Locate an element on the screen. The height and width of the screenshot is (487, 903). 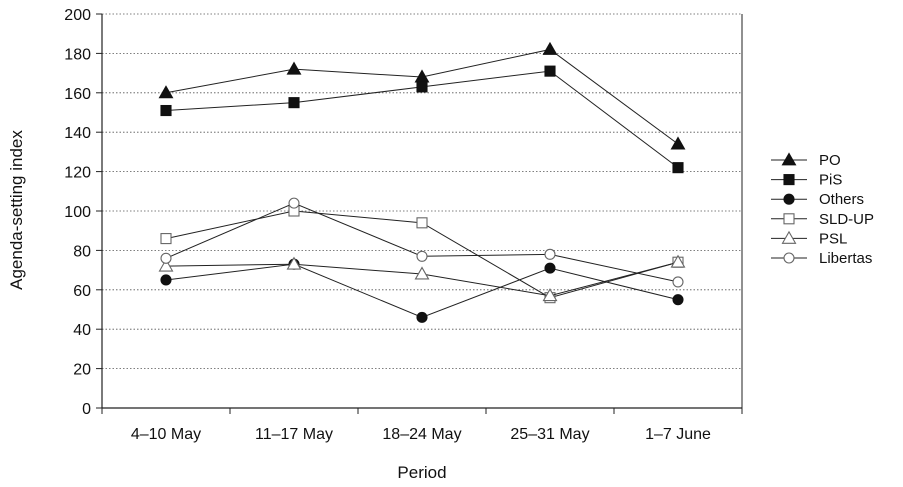
y-tick-label: 80 is located at coordinates (82, 251).